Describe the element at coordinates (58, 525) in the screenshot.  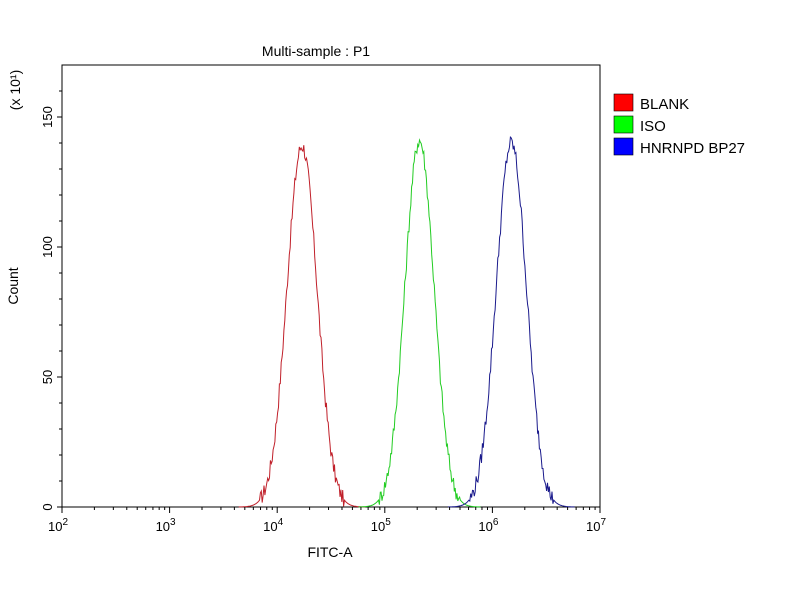
I see `x-tick-label: 10²` at that location.